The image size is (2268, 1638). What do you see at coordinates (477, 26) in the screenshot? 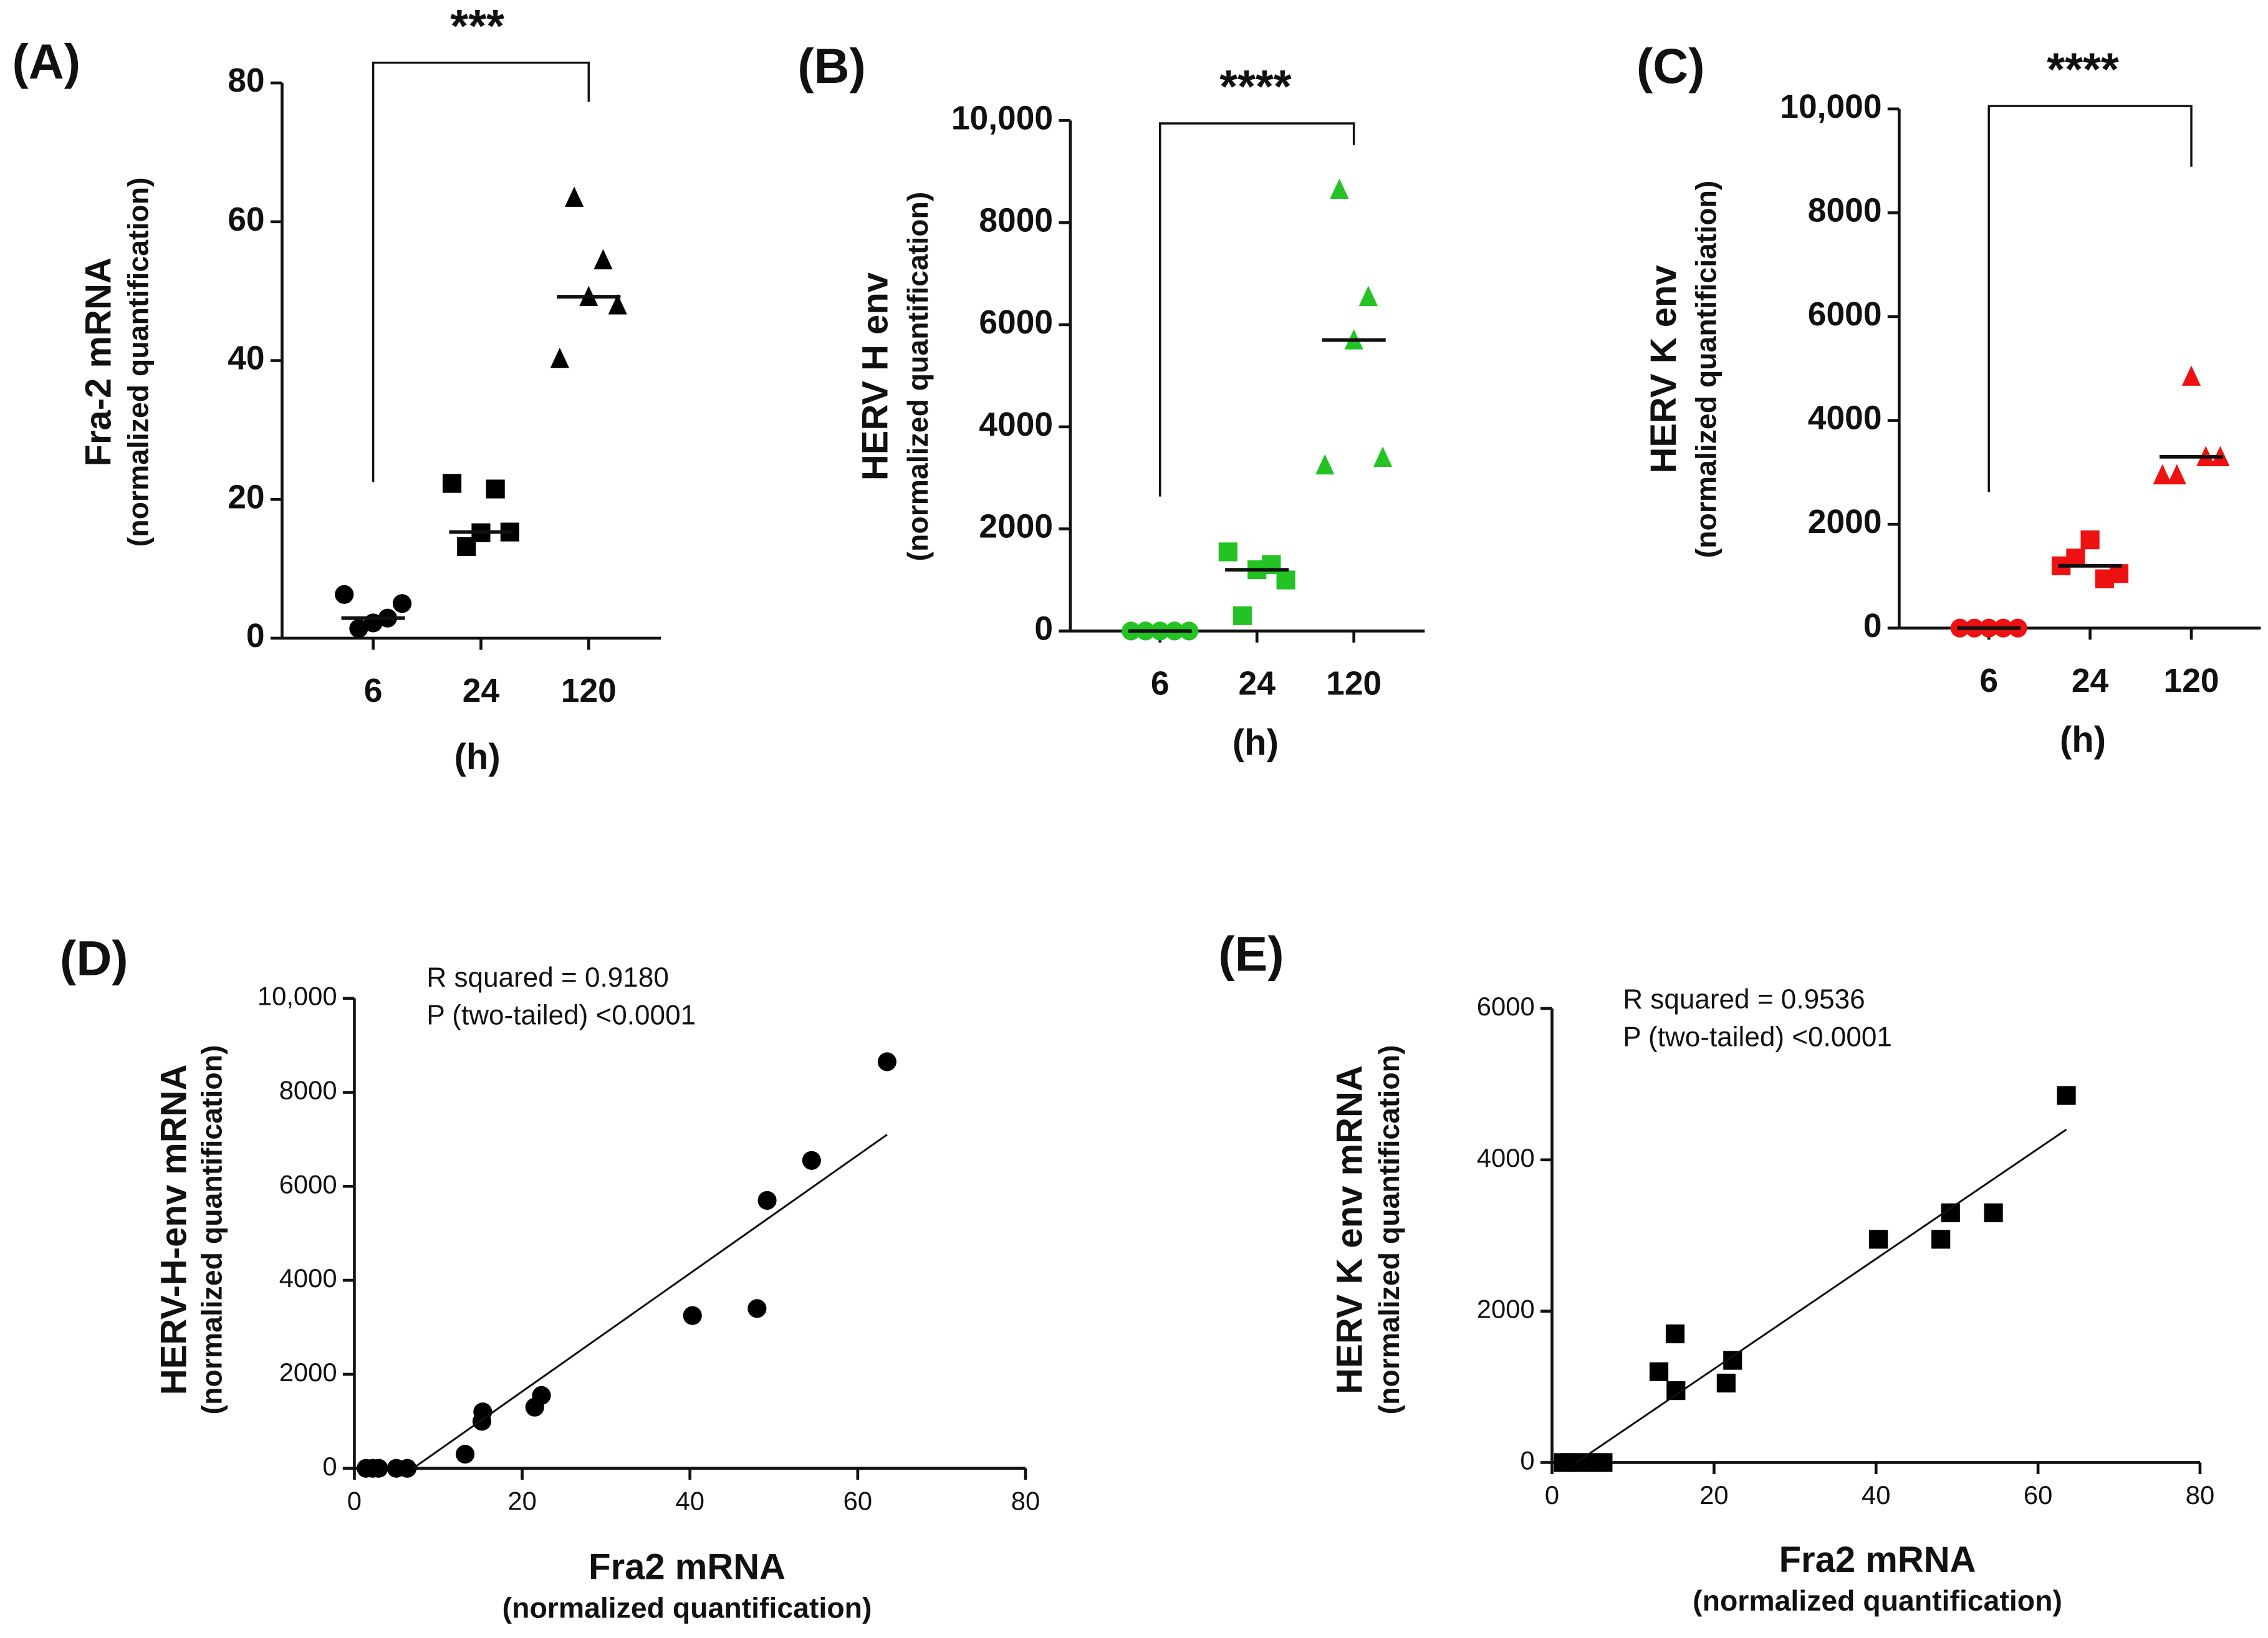
I see `significance-label: ***` at bounding box center [477, 26].